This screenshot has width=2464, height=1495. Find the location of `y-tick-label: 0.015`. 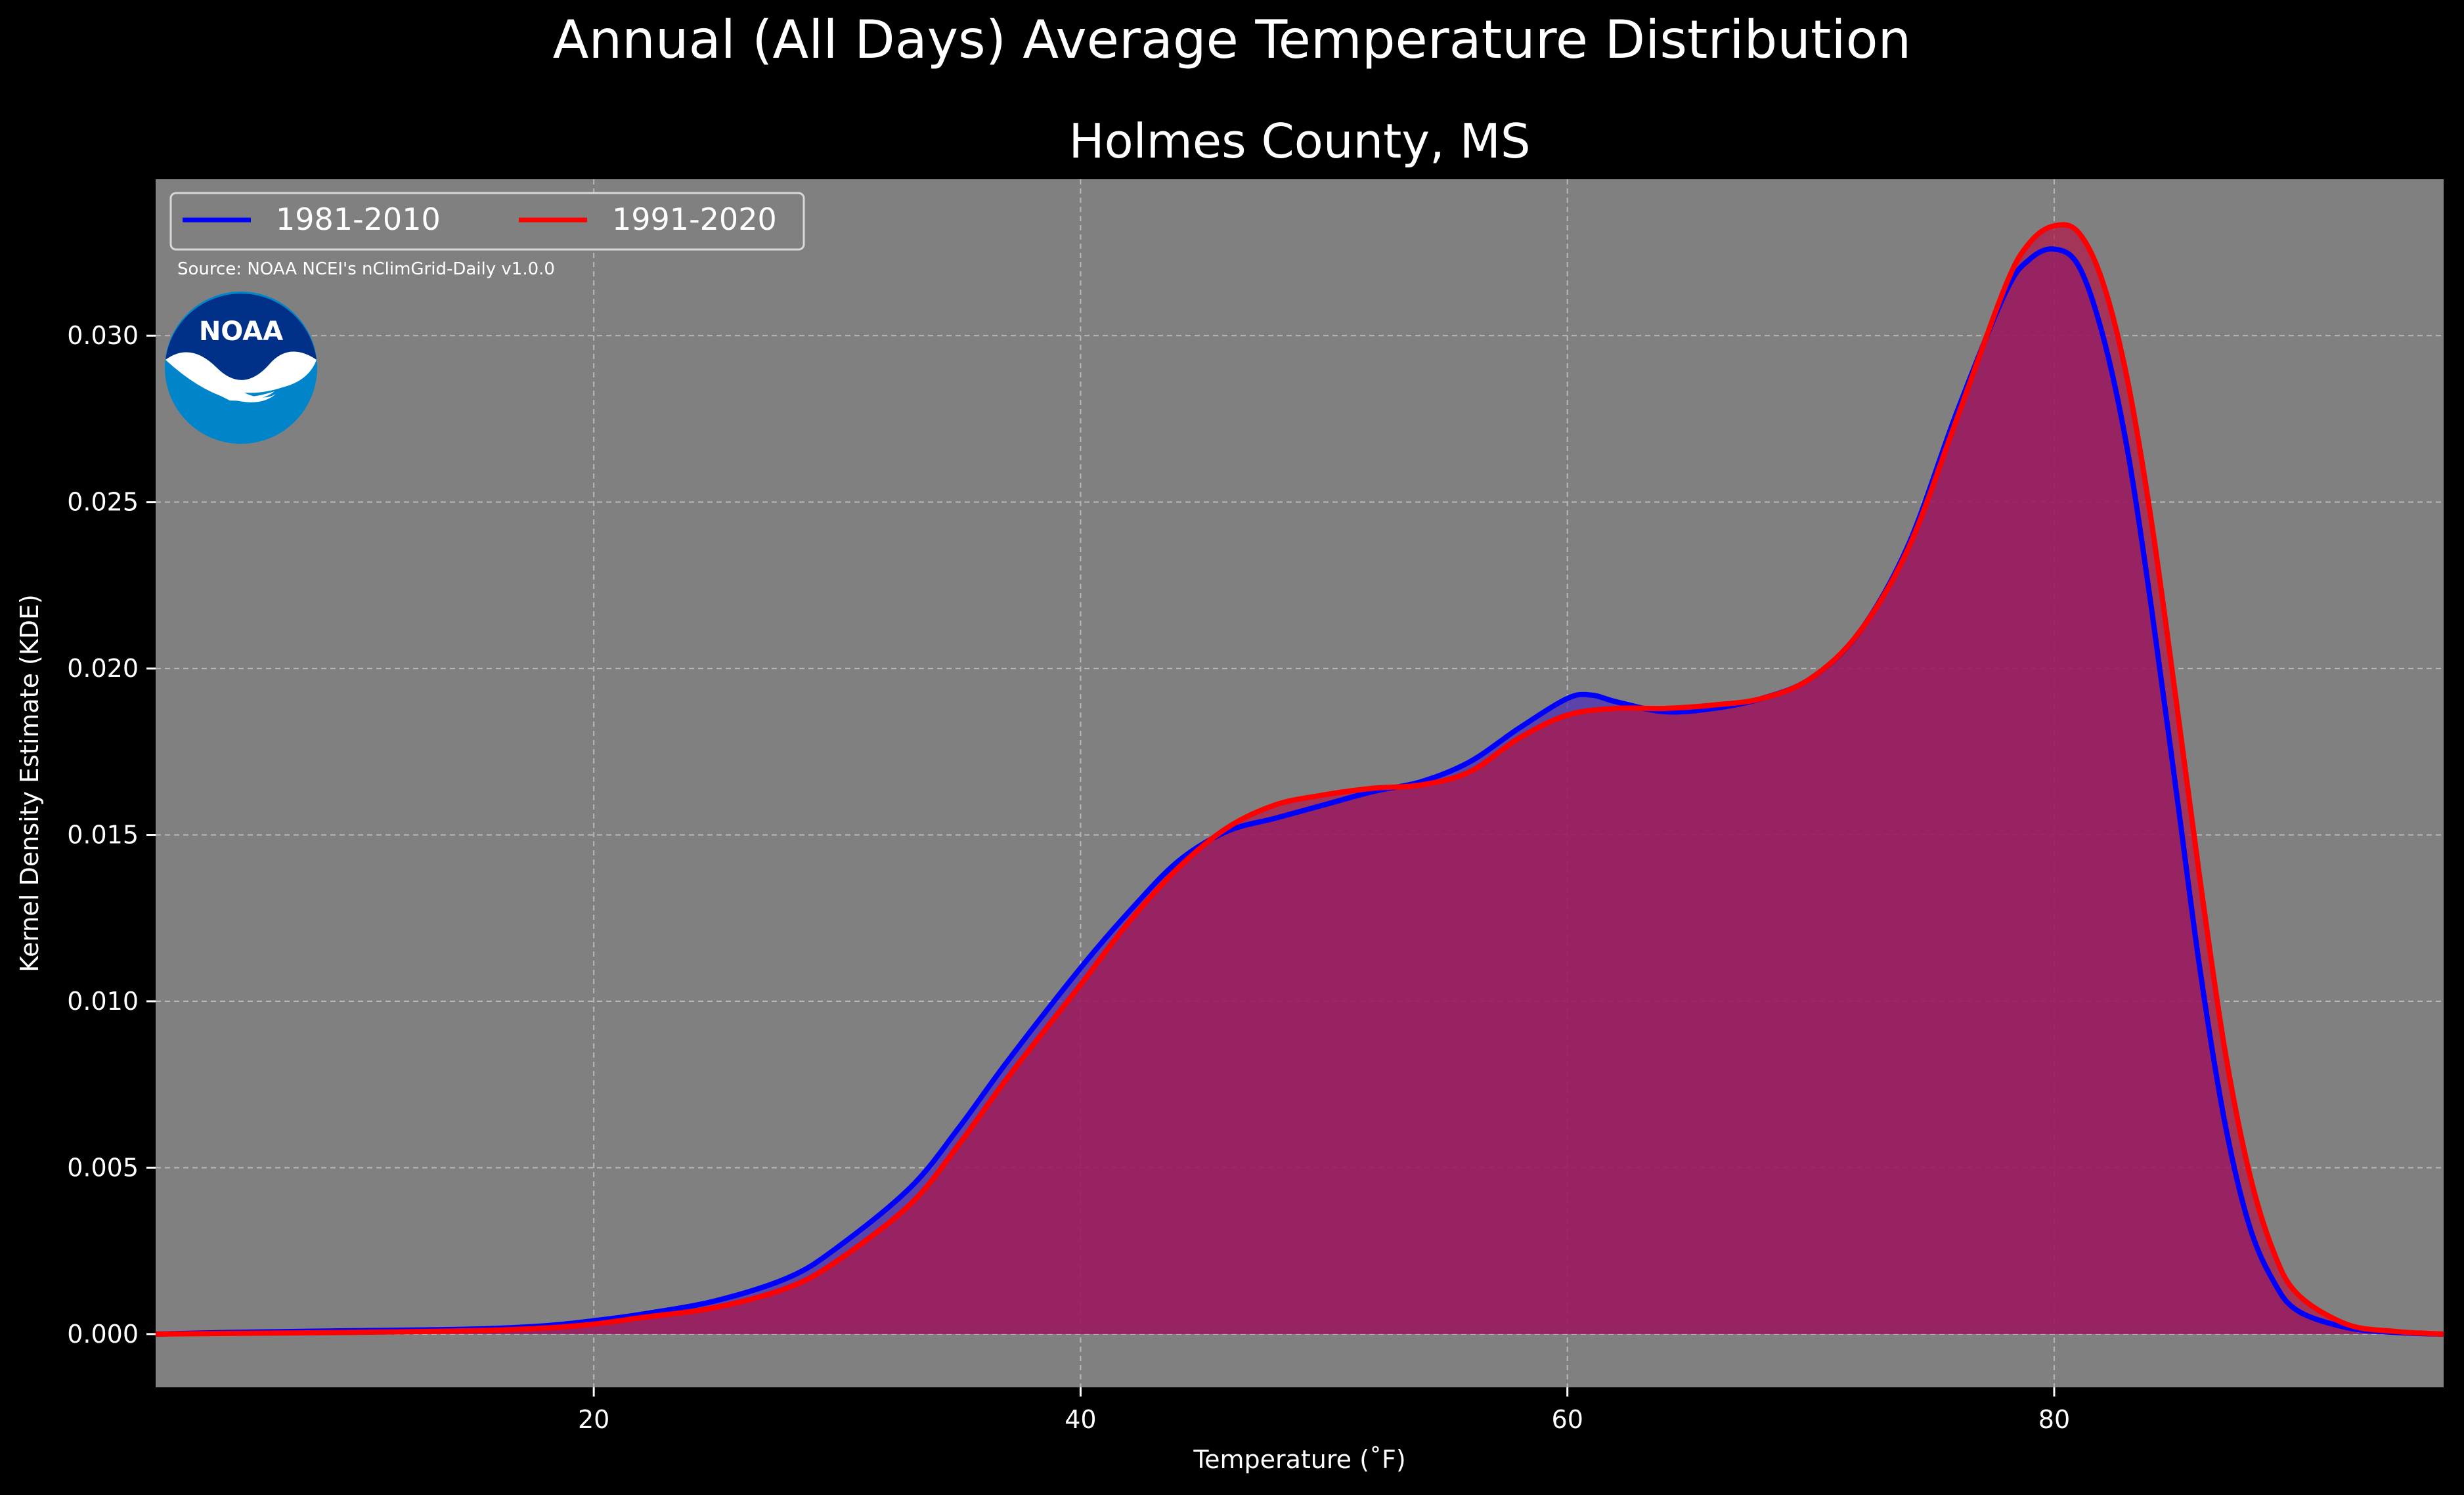

y-tick-label: 0.015 is located at coordinates (103, 835).